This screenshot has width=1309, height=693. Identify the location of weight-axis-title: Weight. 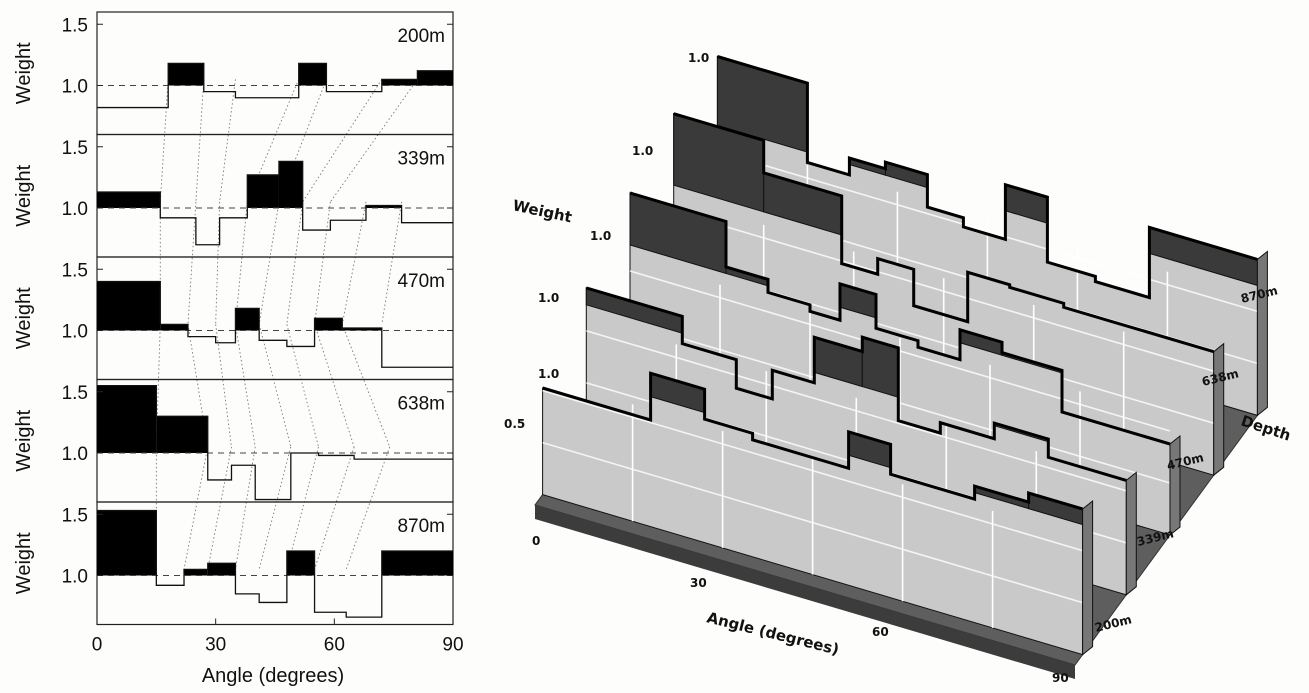
(542, 211).